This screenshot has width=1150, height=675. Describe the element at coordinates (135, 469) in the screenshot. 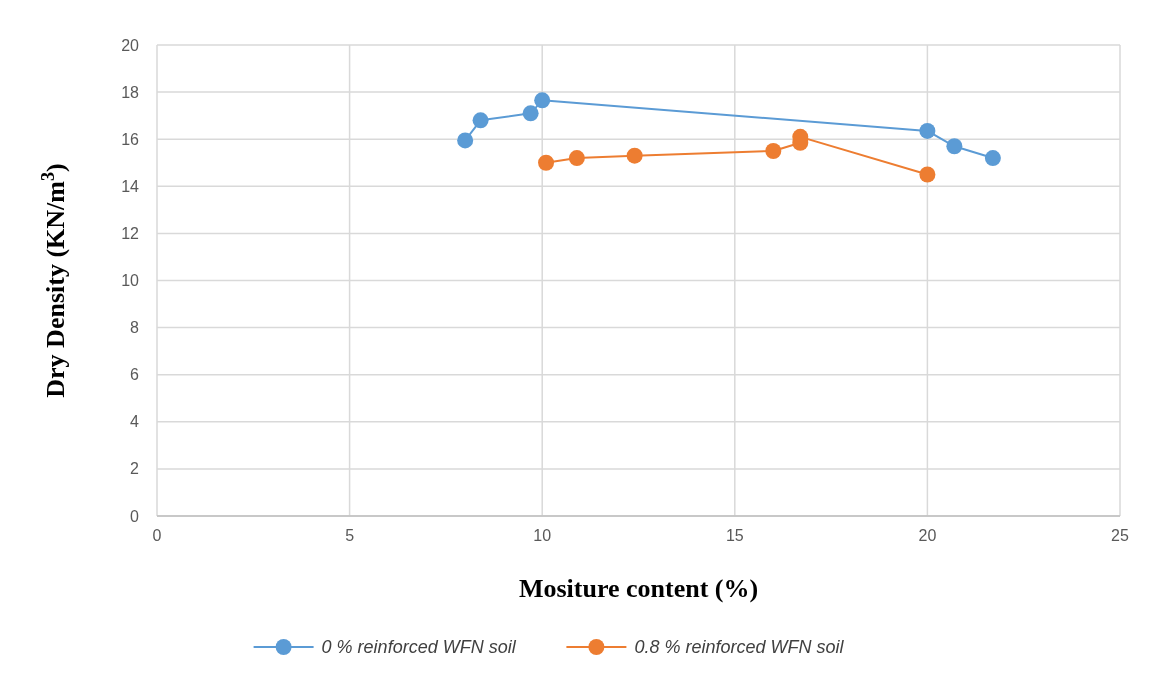

I see `y-tick-label: 2` at that location.